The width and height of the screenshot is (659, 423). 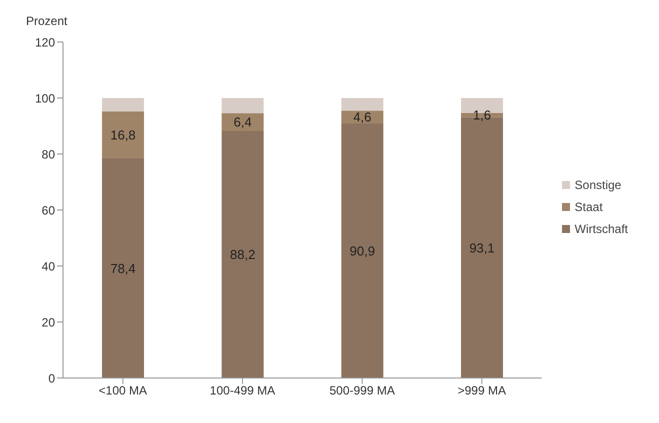 I want to click on data-label: 6,4, so click(x=243, y=122).